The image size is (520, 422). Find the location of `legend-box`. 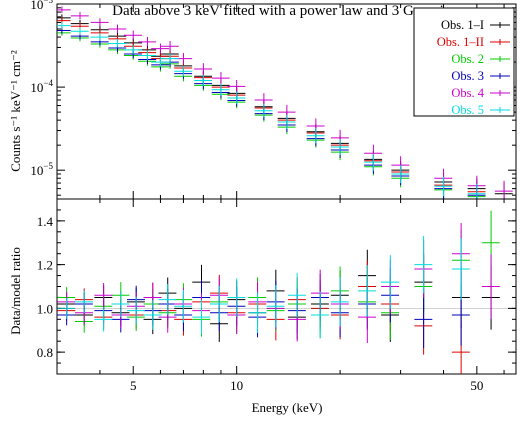

legend-box is located at coordinates (464, 62).